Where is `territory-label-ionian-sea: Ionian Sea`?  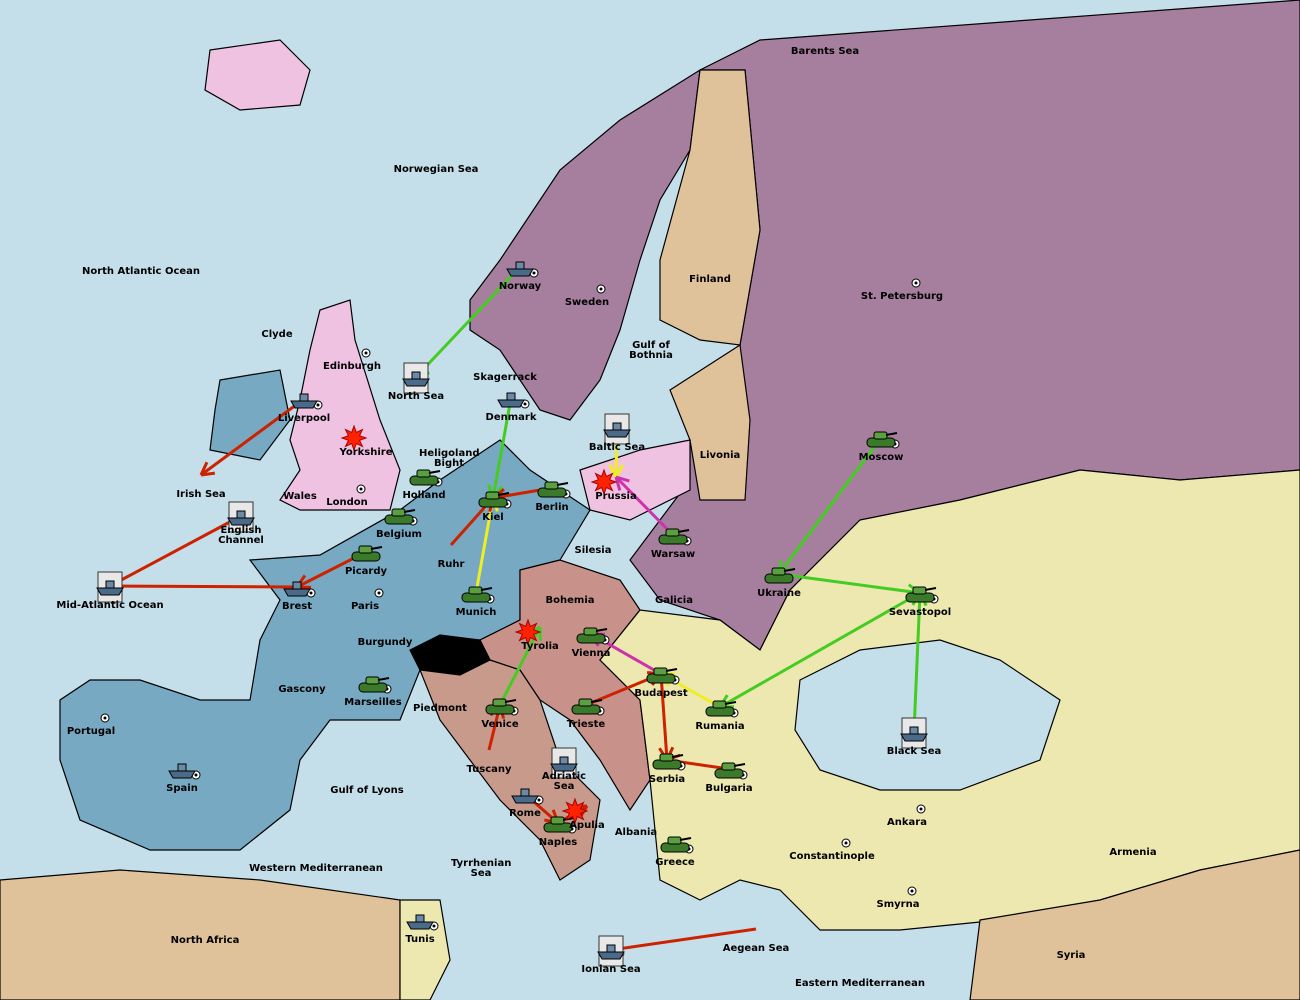
territory-label-ionian-sea: Ionian Sea is located at coordinates (611, 969).